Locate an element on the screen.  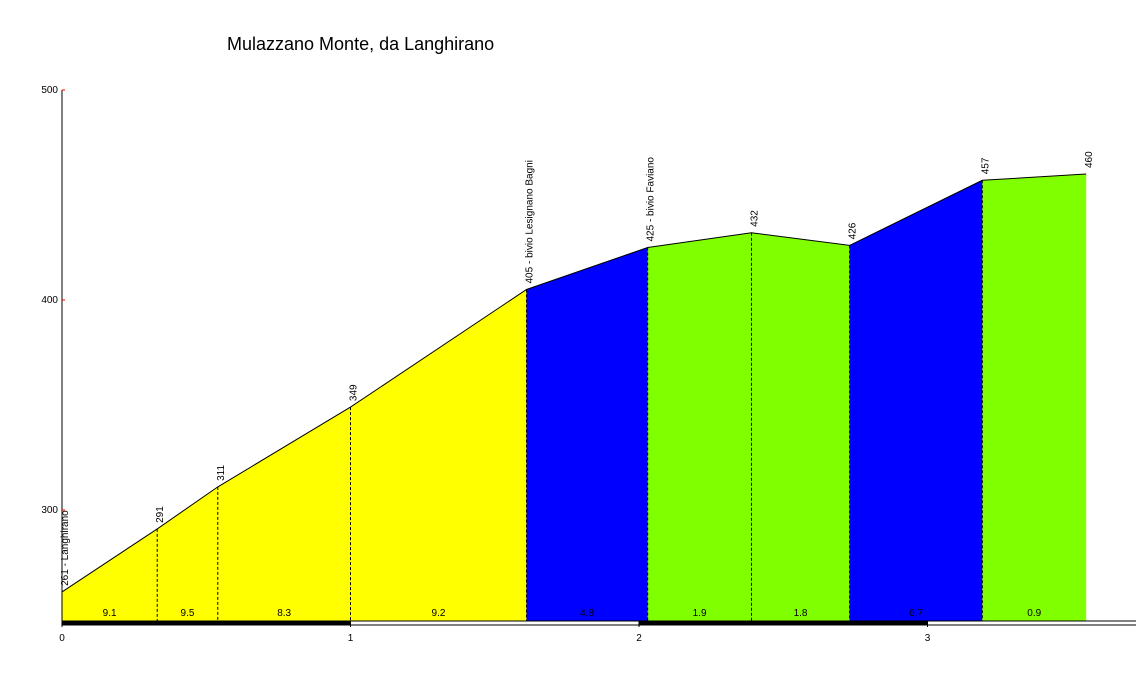
gradient-label: 1.9 is located at coordinates (700, 613).